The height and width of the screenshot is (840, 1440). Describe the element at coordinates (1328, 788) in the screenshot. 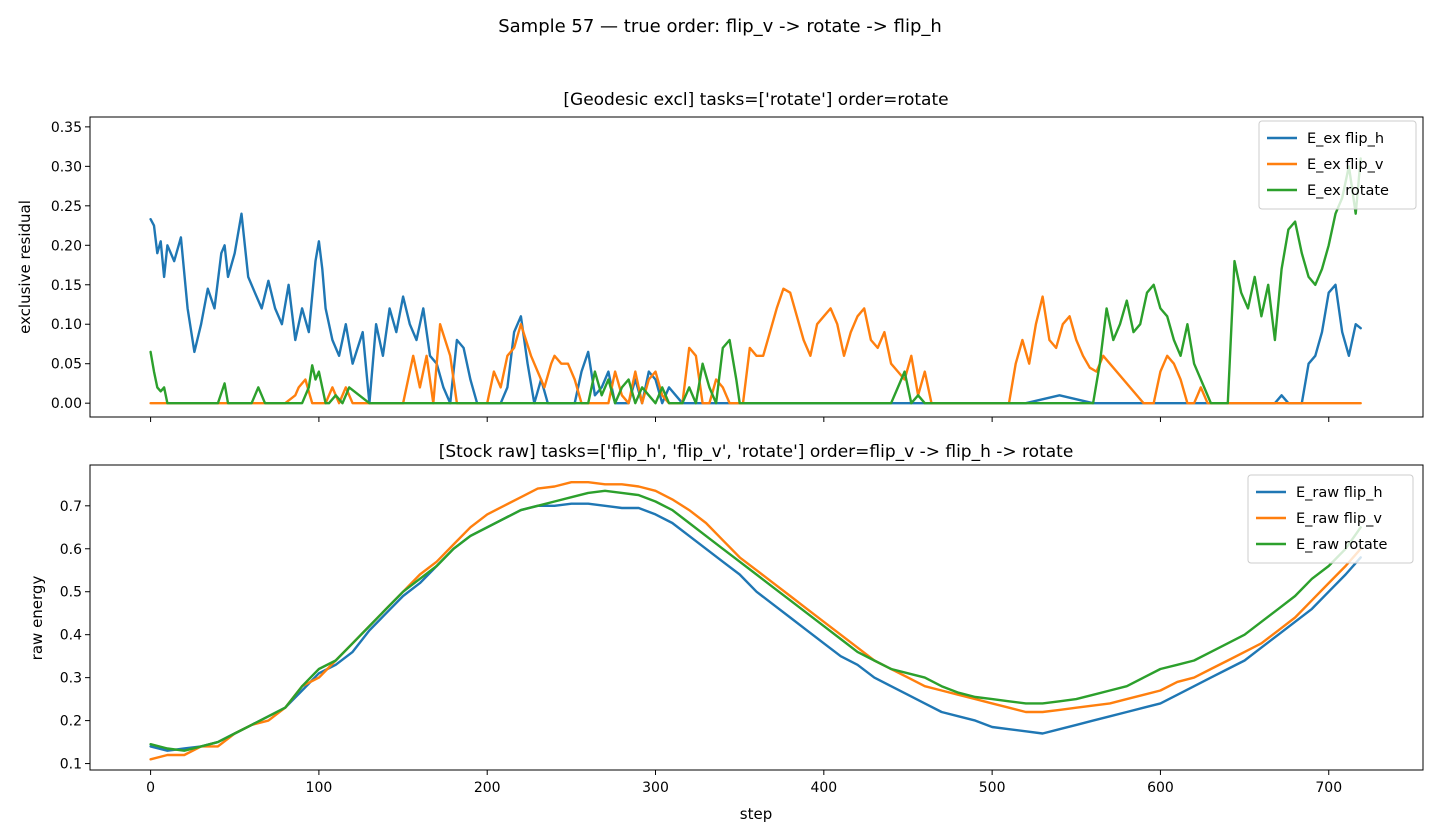

I see `bottom-xtick-label: 700` at that location.